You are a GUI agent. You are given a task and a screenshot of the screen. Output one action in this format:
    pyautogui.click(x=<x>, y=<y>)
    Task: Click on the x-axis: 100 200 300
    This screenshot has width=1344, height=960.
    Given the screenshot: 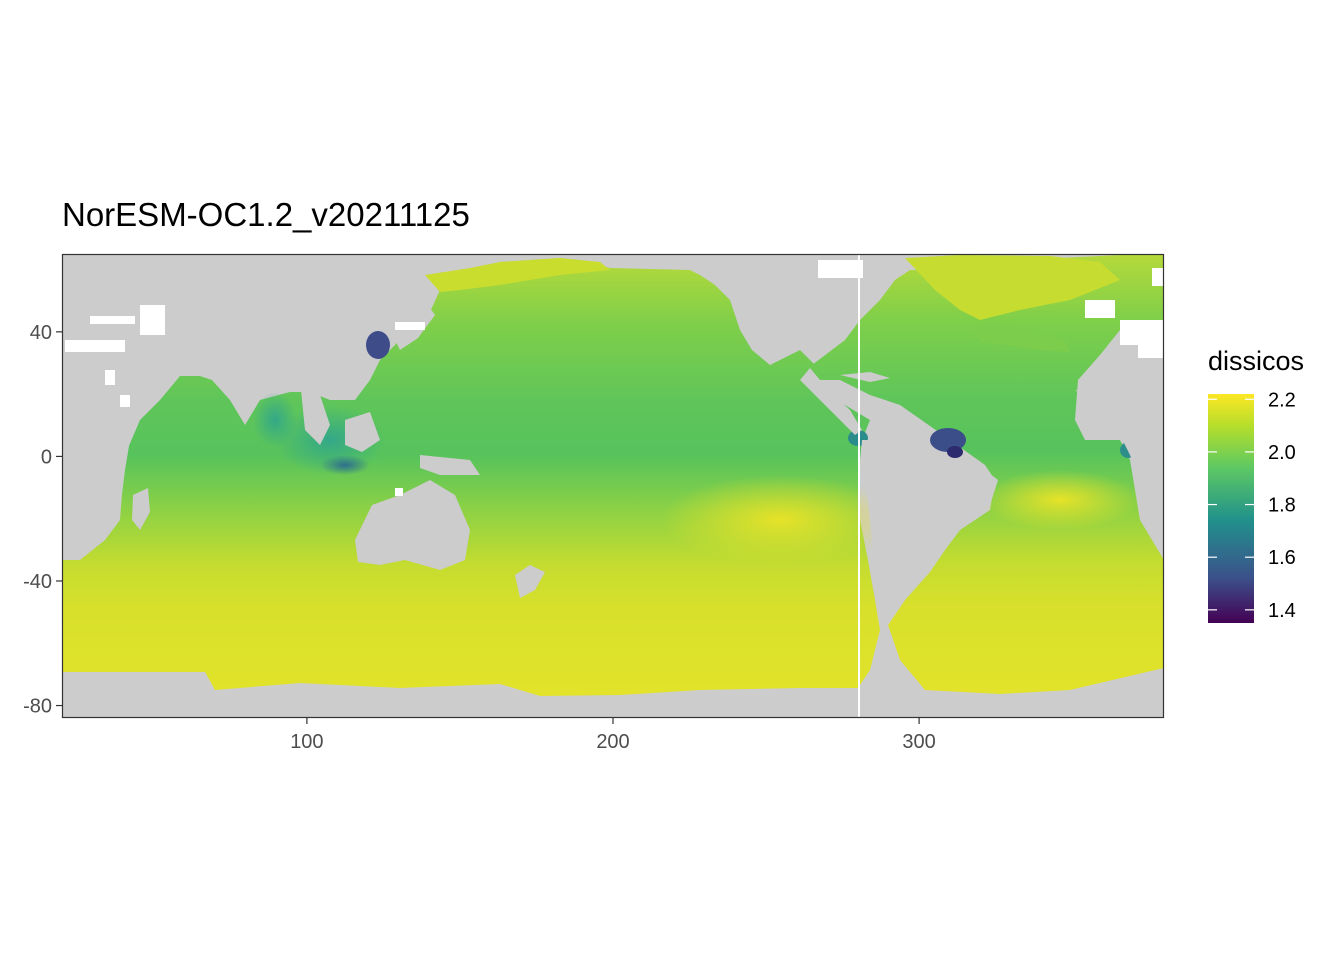 What is the action you would take?
    pyautogui.click(x=613, y=735)
    